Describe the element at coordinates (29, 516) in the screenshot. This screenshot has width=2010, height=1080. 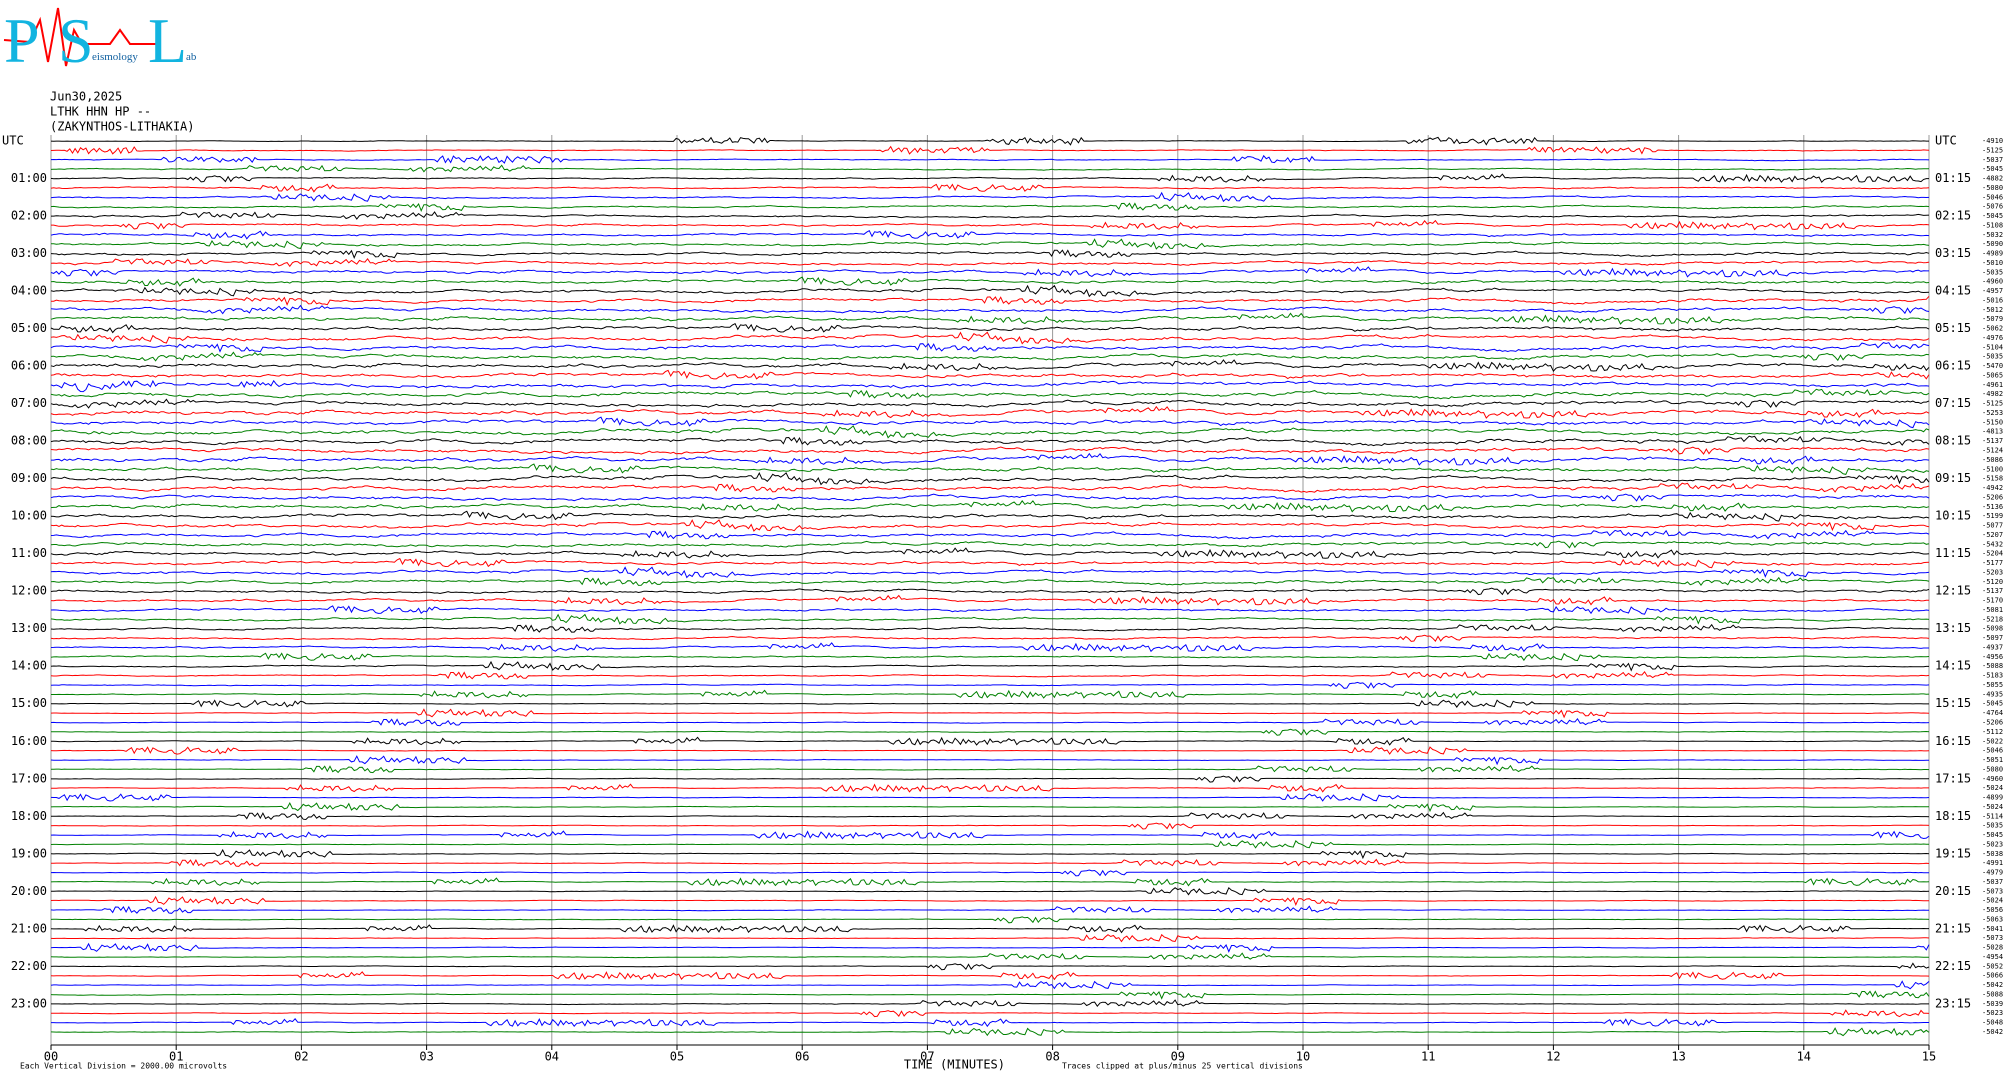
I see `hour-label: 10:00` at that location.